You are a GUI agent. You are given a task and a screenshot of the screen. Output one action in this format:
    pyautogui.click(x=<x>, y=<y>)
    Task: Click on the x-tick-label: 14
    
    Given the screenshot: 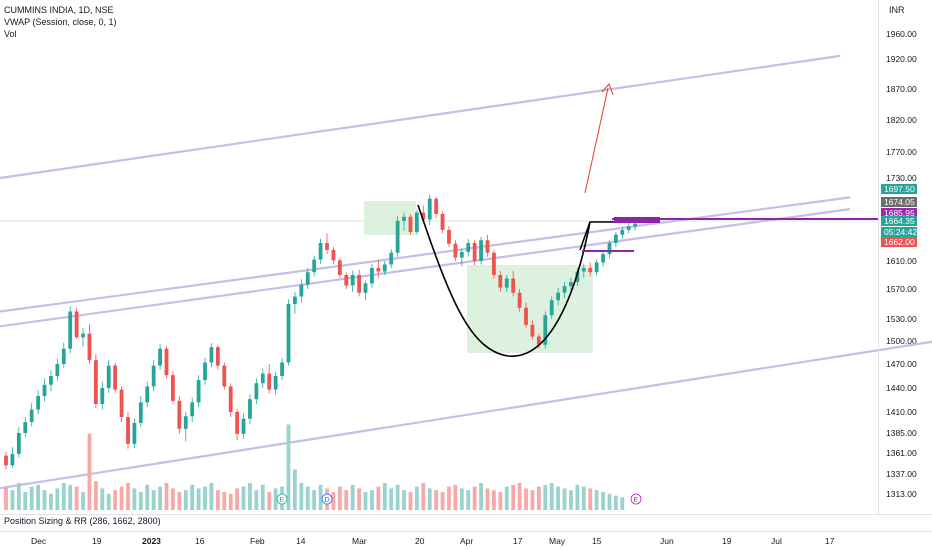 What is the action you would take?
    pyautogui.click(x=301, y=541)
    